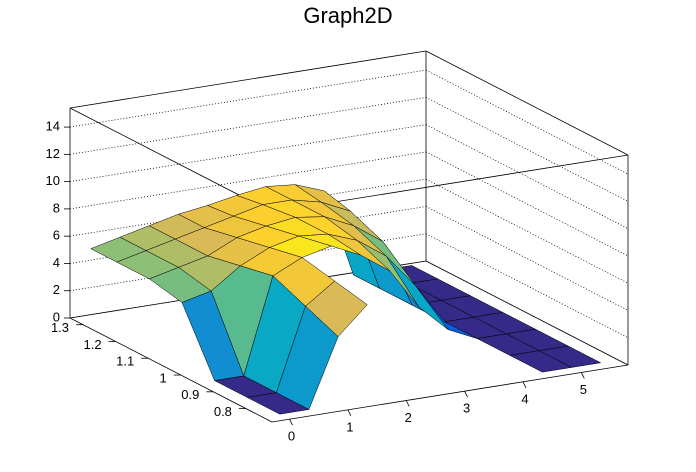  What do you see at coordinates (56, 262) in the screenshot?
I see `z-tick-label: 4` at bounding box center [56, 262].